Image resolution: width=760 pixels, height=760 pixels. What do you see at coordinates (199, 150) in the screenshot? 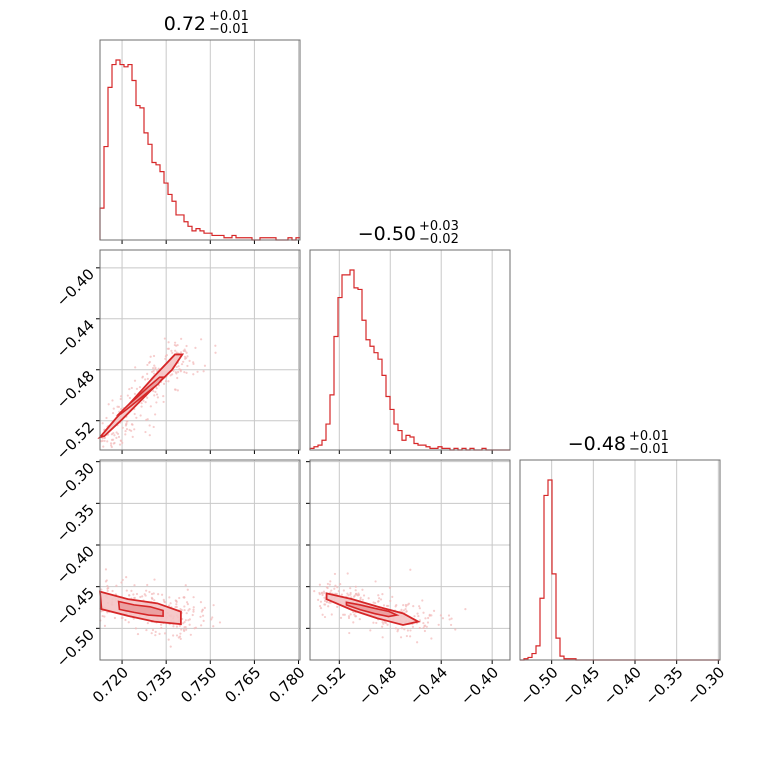
I see `histogram-step-line` at bounding box center [199, 150].